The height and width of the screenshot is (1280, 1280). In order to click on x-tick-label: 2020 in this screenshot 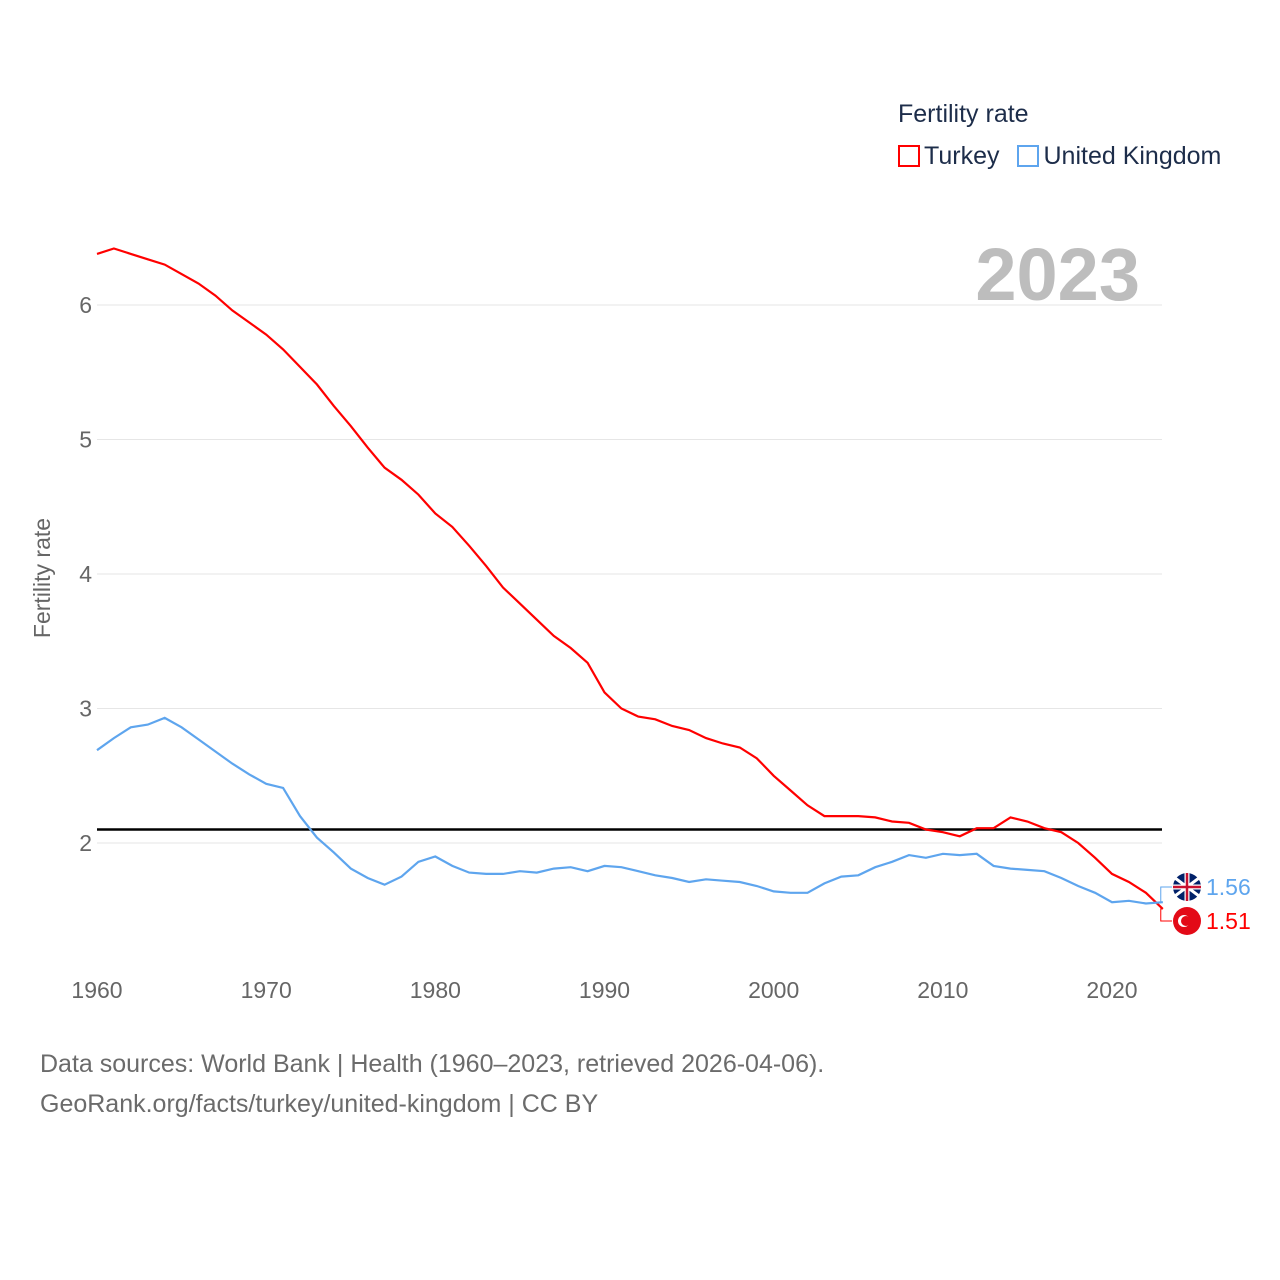, I will do `click(1111, 990)`.